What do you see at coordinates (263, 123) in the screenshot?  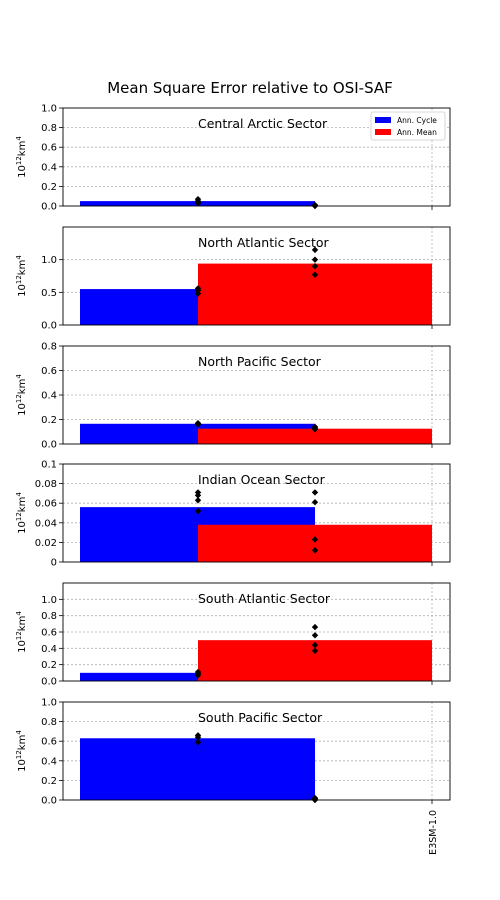 I see `sector-title: Central Arctic Sector` at bounding box center [263, 123].